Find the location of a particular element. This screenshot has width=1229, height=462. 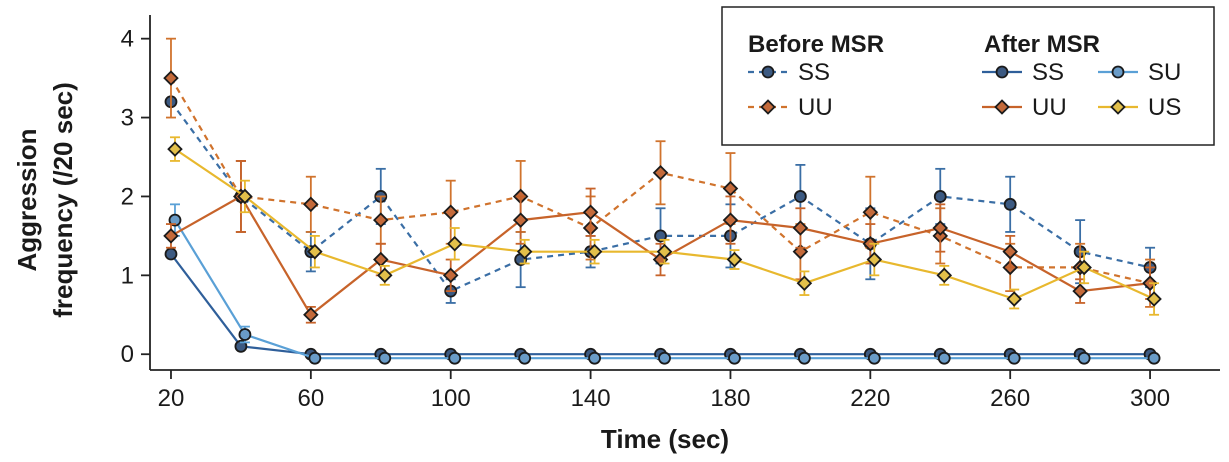

x-tick-label-100: 100 is located at coordinates (451, 398).